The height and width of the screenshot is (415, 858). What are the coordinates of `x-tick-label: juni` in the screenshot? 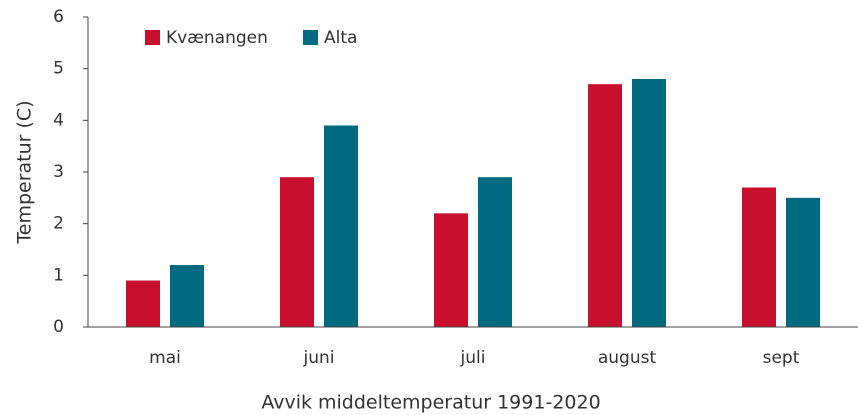 It's located at (319, 358).